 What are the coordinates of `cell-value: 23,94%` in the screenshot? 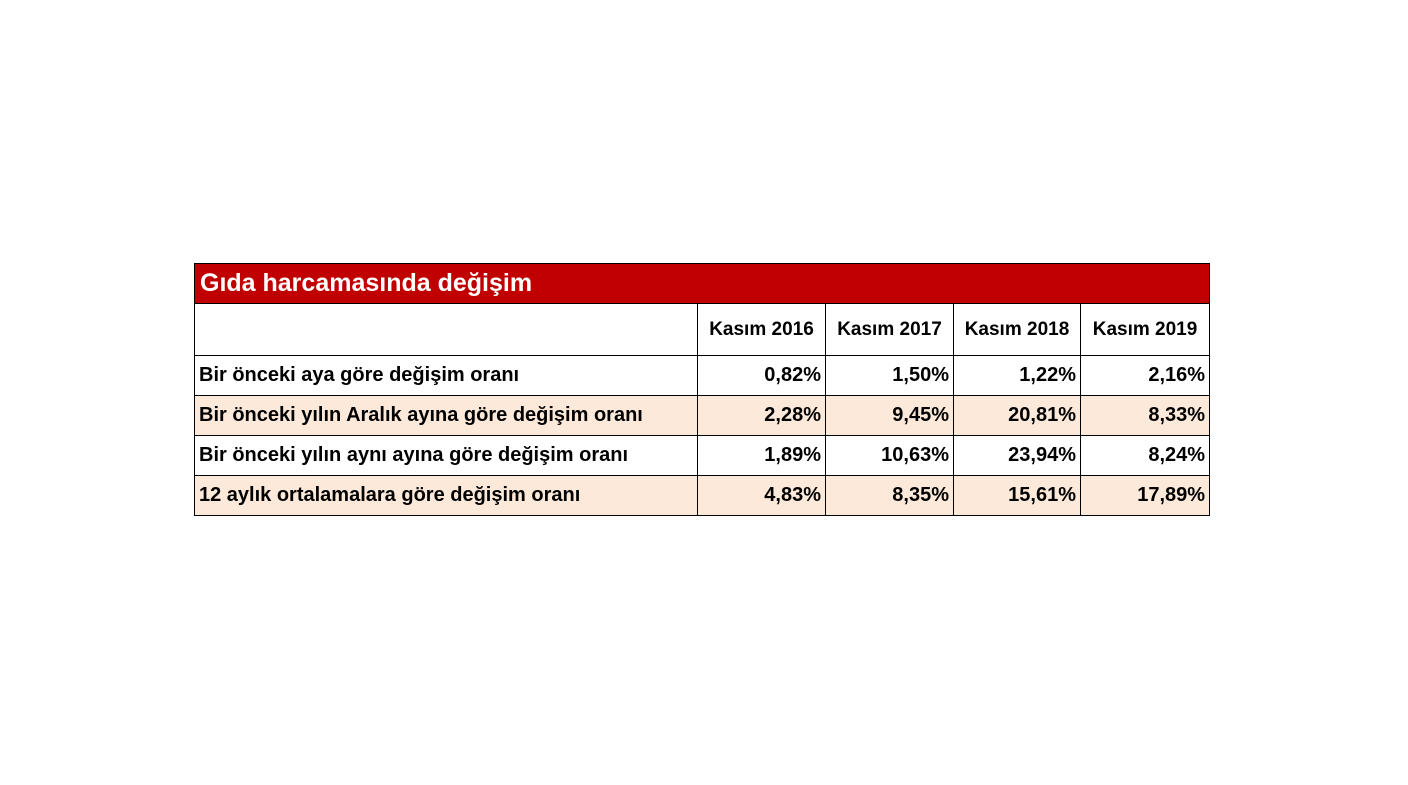 It's located at (1017, 455).